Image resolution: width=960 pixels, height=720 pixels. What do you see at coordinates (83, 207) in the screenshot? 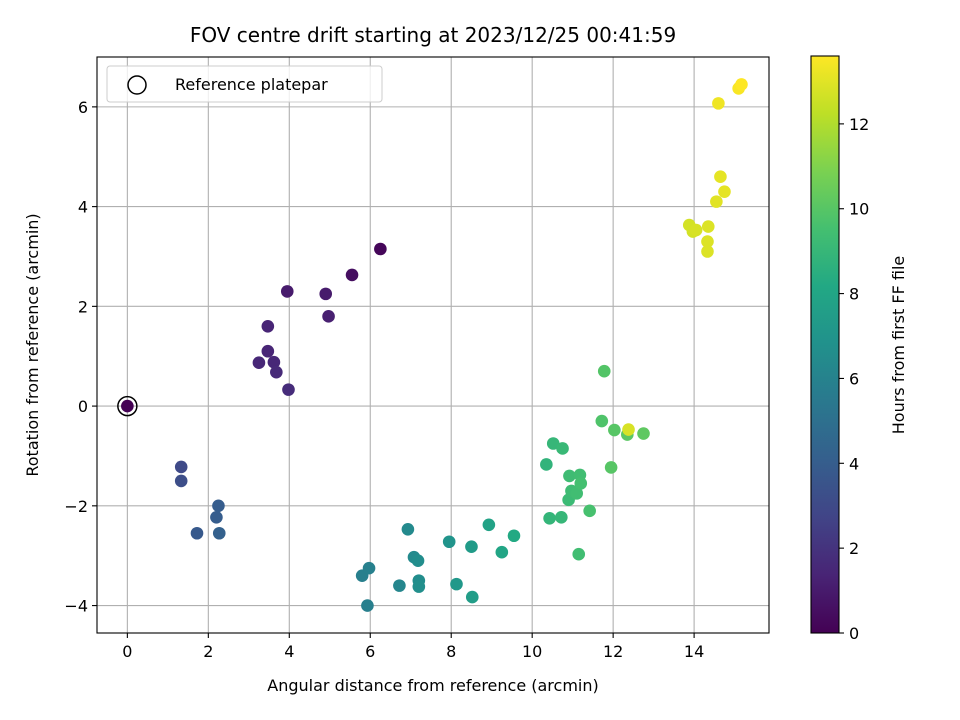
I see `y-tick-label: 4` at bounding box center [83, 207].